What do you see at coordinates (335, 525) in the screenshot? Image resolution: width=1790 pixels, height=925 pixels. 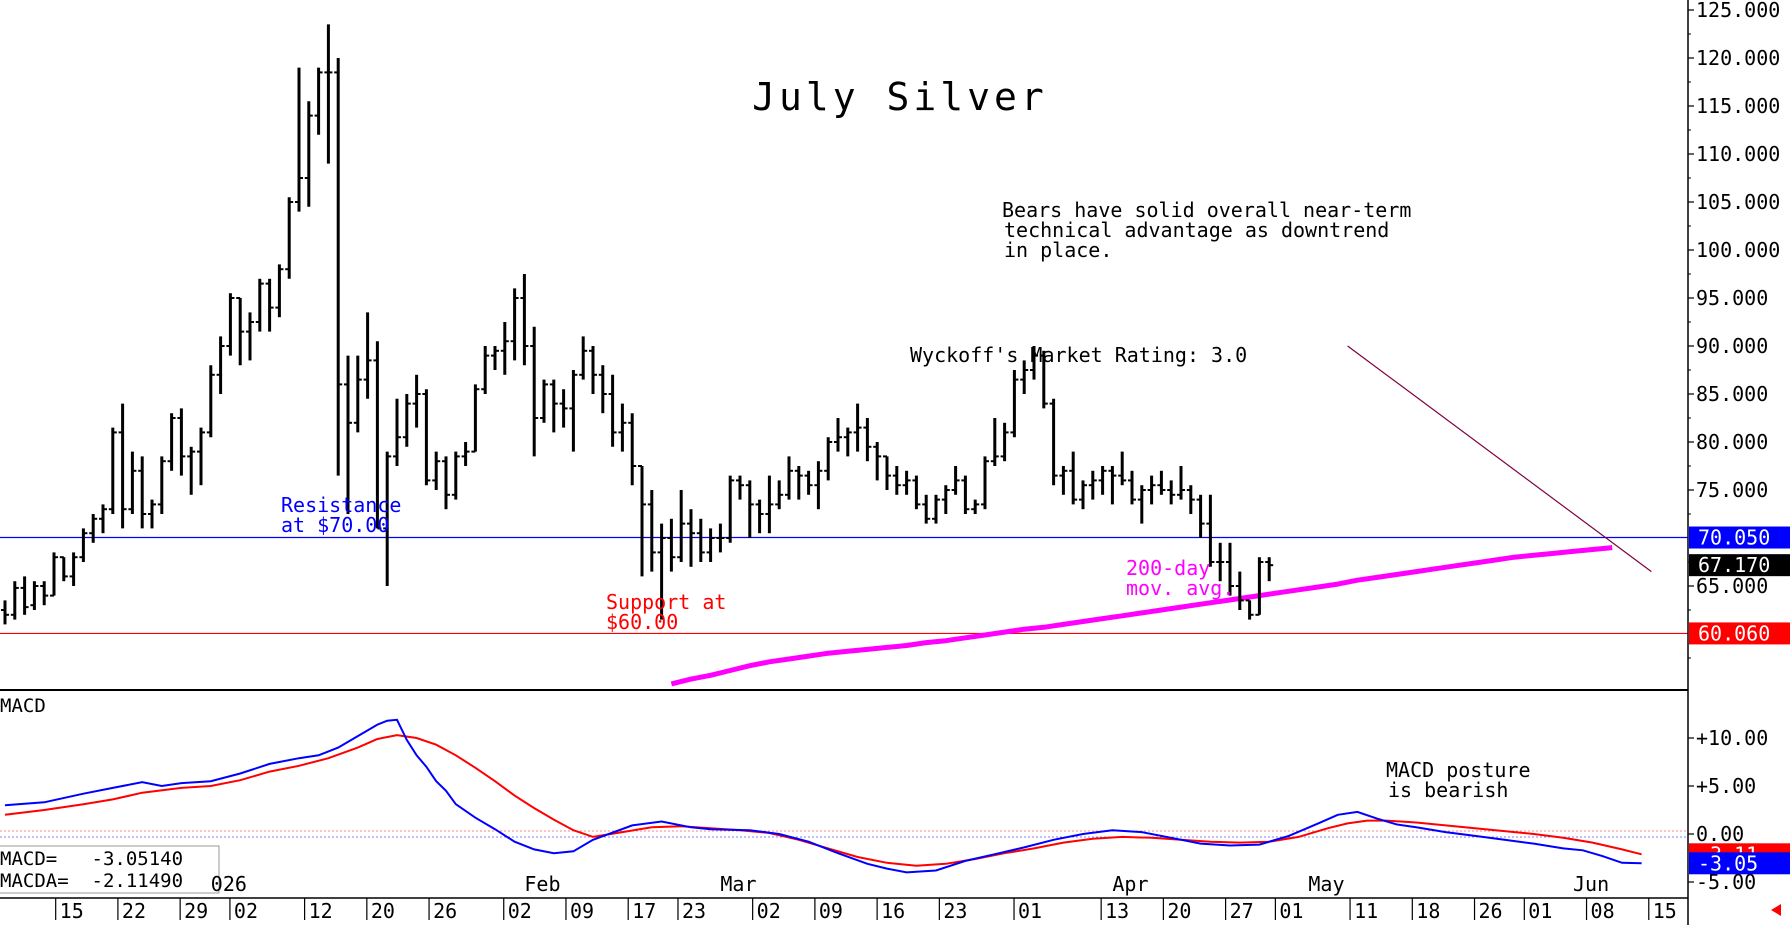 I see `resistance-label-2: at $70.00` at bounding box center [335, 525].